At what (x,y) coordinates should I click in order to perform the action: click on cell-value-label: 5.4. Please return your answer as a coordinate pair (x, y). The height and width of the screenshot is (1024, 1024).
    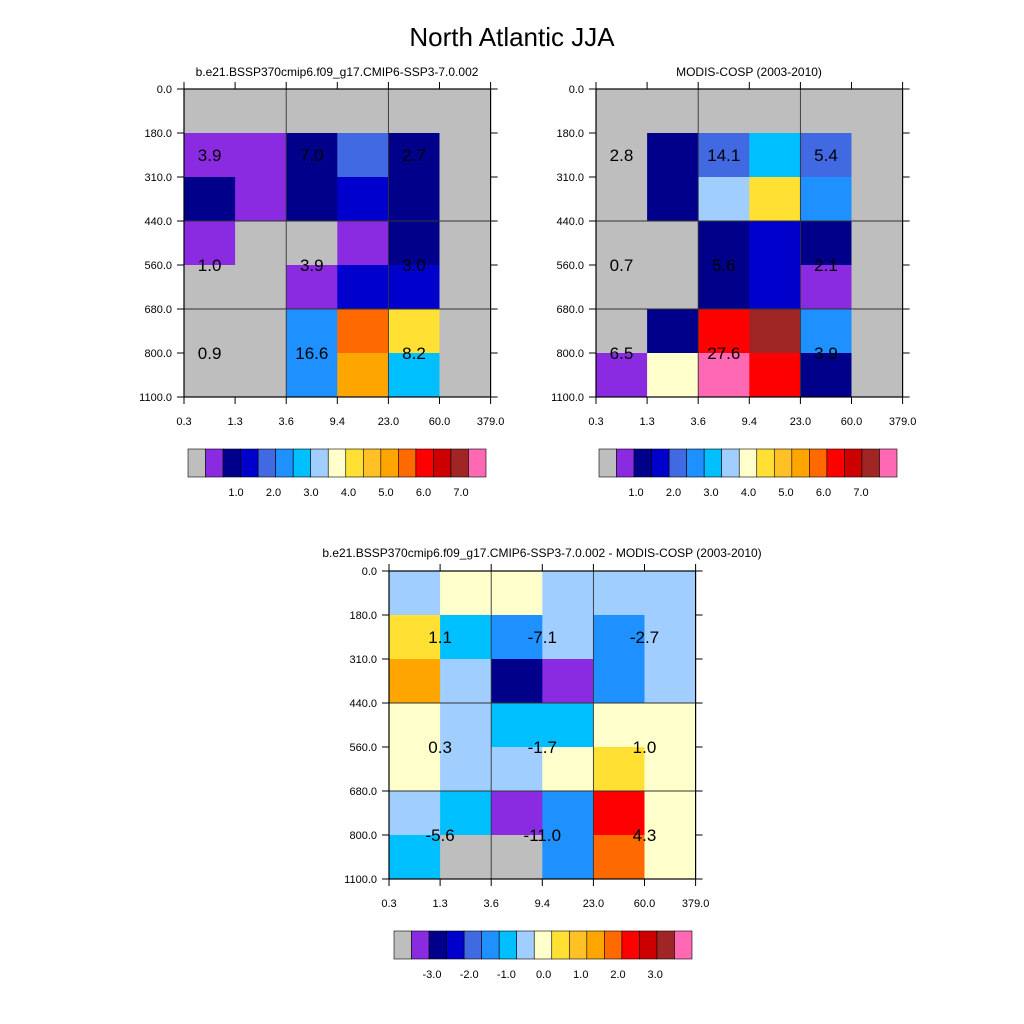
    Looking at the image, I should click on (826, 155).